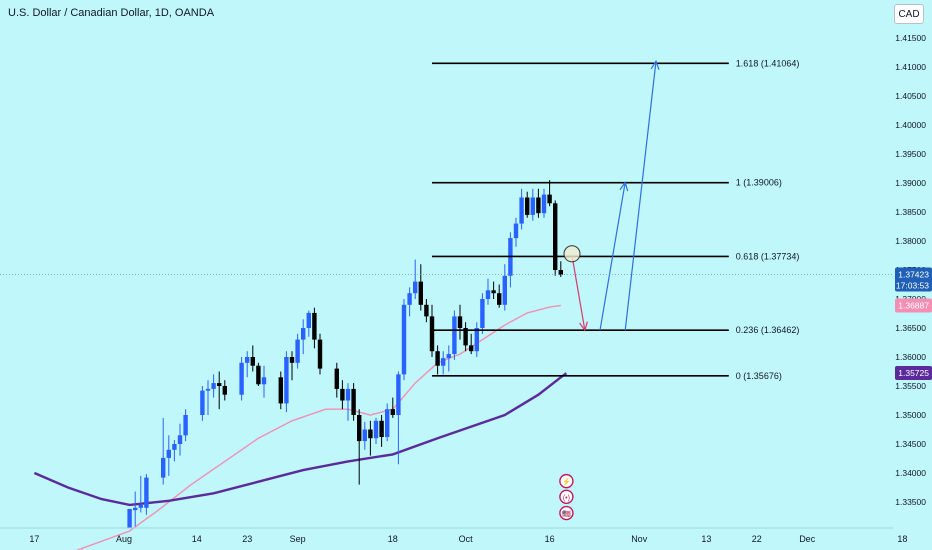  I want to click on fib-level-label: 0.618 (1.37734), so click(768, 256).